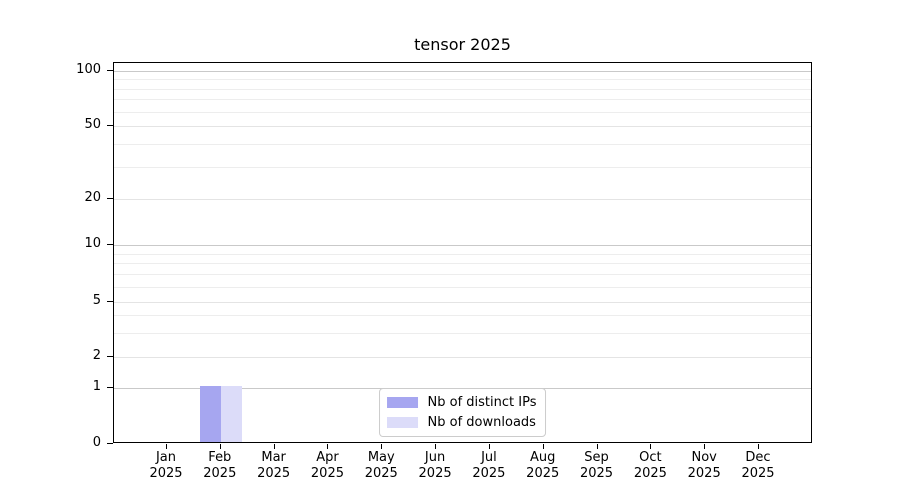  I want to click on legend-label-downloads: Nb of downloads, so click(481, 422).